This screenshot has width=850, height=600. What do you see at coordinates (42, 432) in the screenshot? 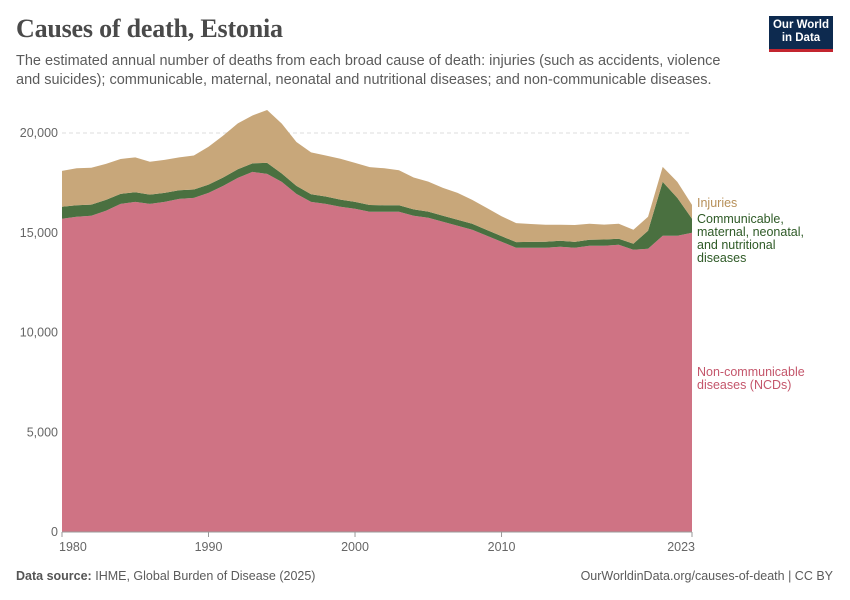
I see `y-tick-label-1: 5,000` at bounding box center [42, 432].